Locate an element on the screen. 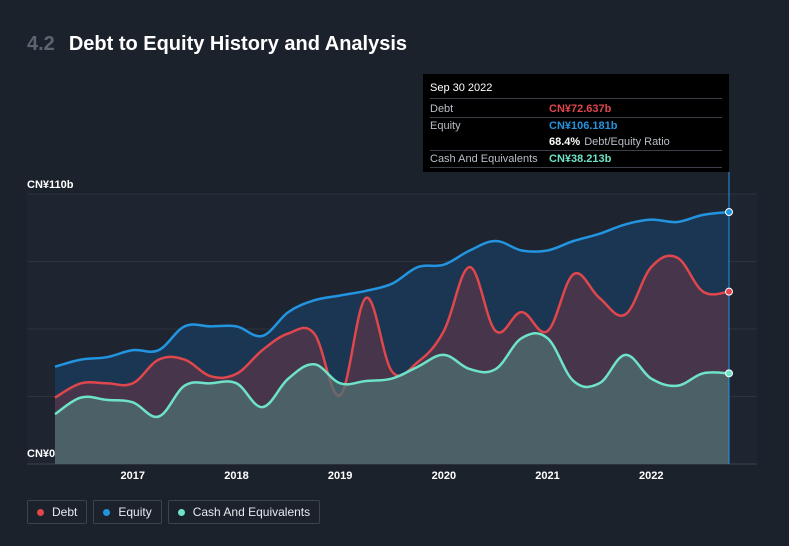 The image size is (789, 546). tooltip-debt-value: CN¥72.637b is located at coordinates (580, 109).